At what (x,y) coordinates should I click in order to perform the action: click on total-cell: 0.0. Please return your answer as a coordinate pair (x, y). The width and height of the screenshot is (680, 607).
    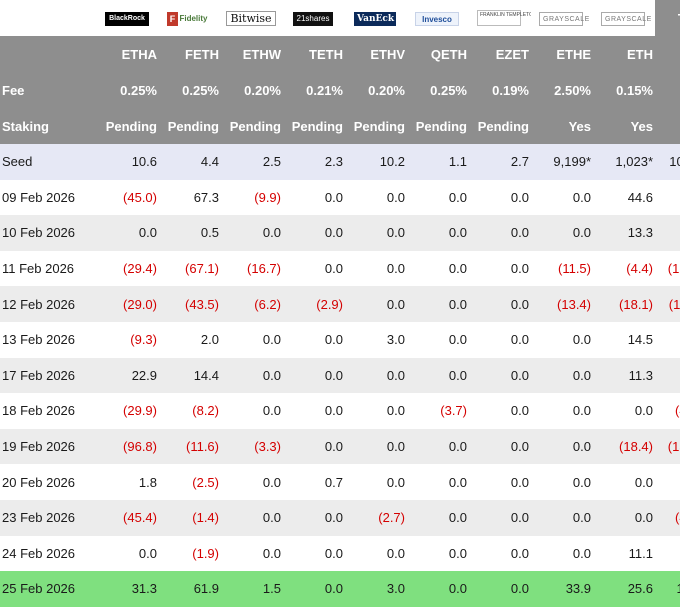
    Looking at the image, I should click on (667, 482).